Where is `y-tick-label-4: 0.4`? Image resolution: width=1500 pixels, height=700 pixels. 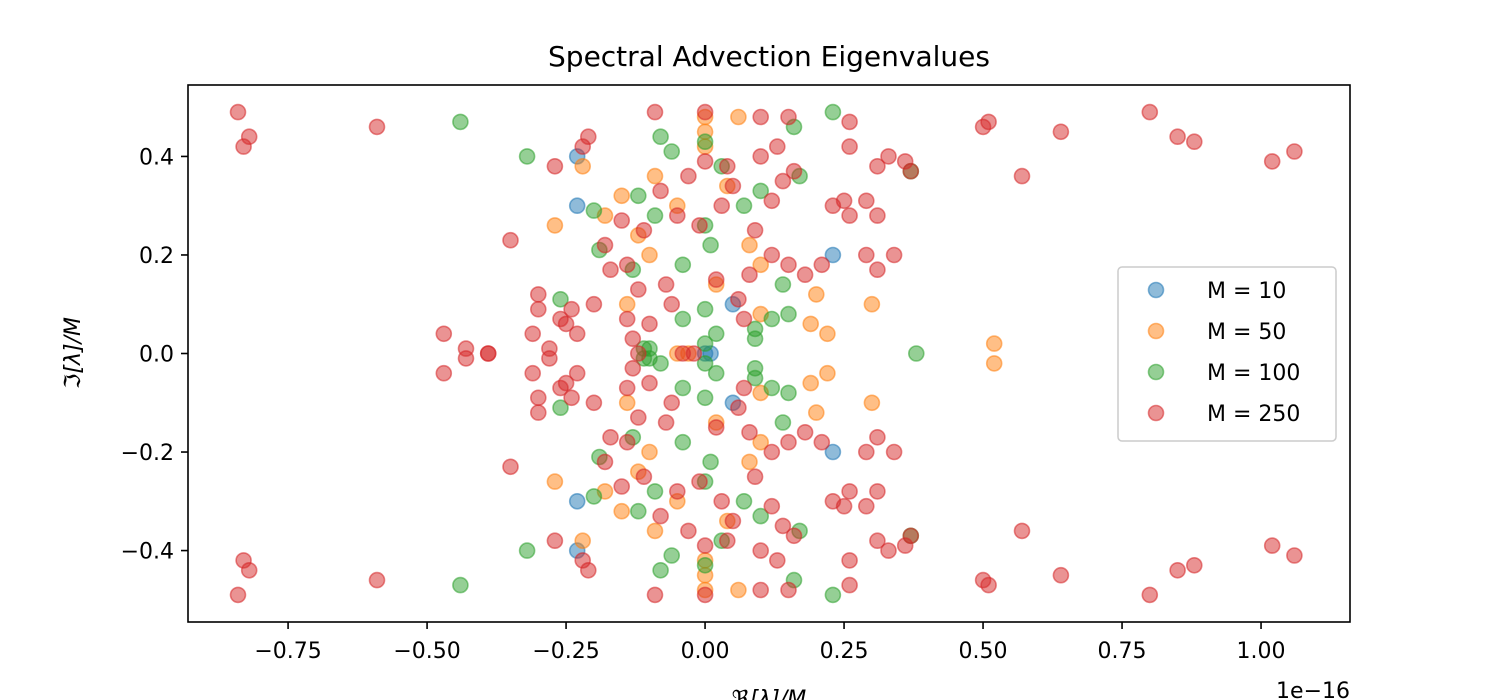
y-tick-label-4: 0.4 is located at coordinates (156, 157).